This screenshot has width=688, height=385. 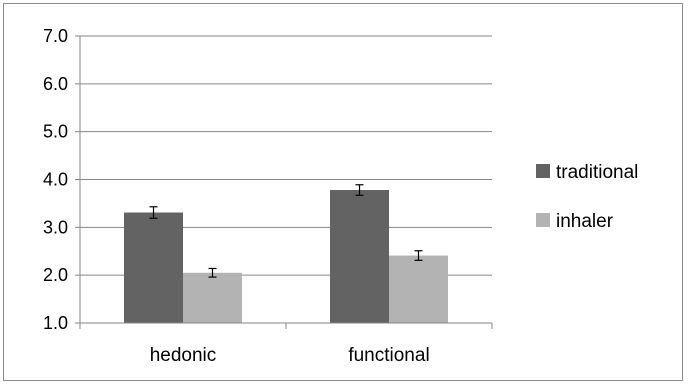 I want to click on y-tick-label: 3.0, so click(x=55, y=227).